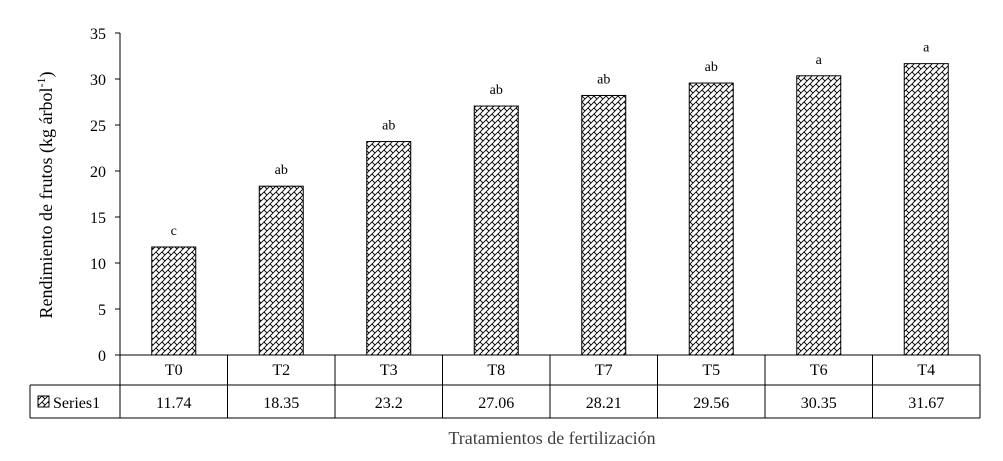  Describe the element at coordinates (41, 83) in the screenshot. I see `y-axis-title-superscript: -1` at that location.